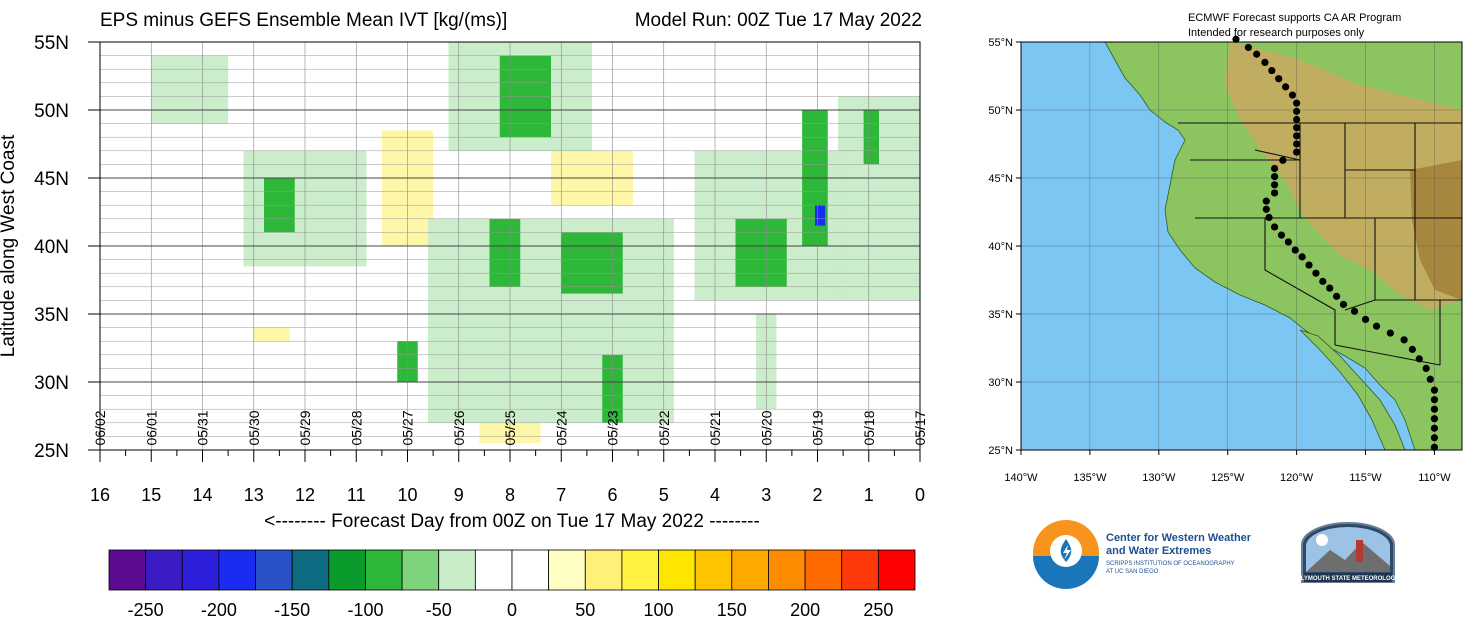  What do you see at coordinates (51, 111) in the screenshot?
I see `y-tick-label: 50N` at bounding box center [51, 111].